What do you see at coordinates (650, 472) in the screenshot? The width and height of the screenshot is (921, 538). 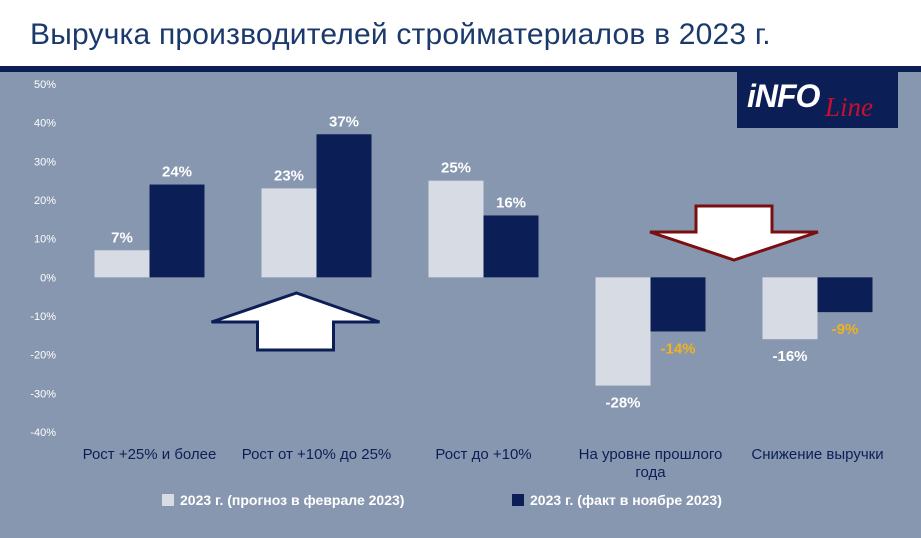 I see `category-label: года` at bounding box center [650, 472].